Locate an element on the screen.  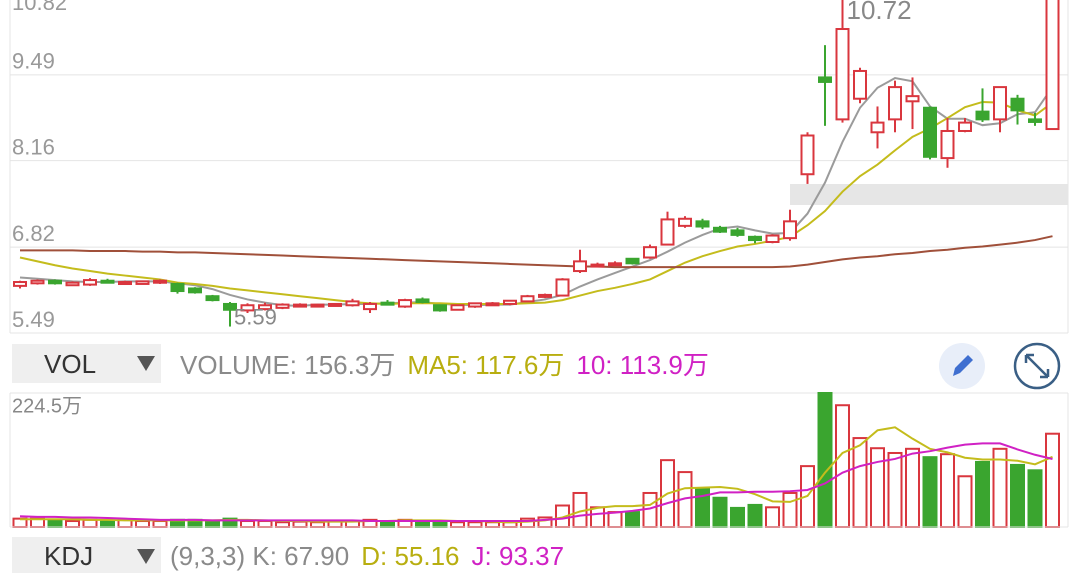
expand-button is located at coordinates (1037, 366).